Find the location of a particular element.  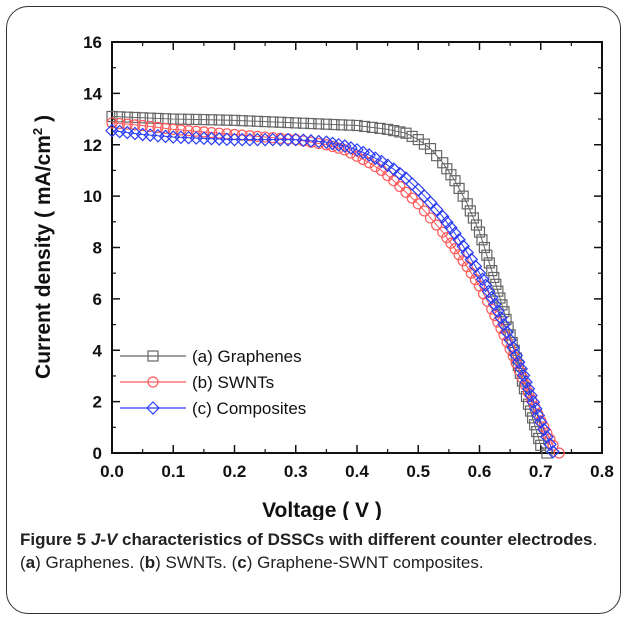

y-tick-label: 16 is located at coordinates (92, 42).